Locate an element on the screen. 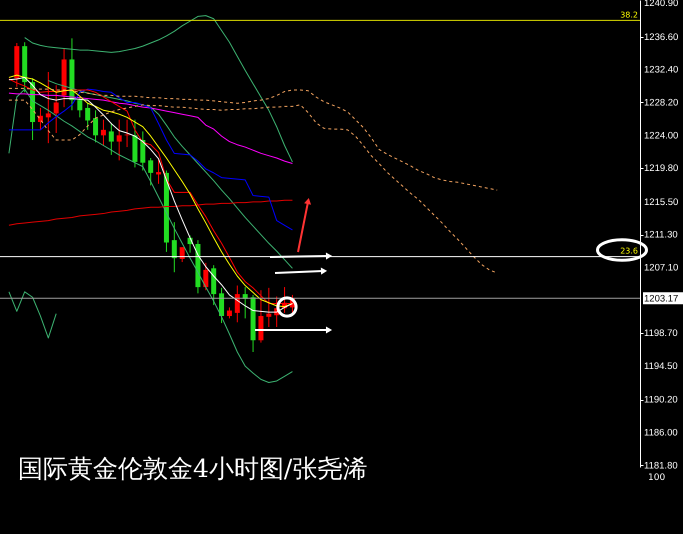 The height and width of the screenshot is (534, 683). y-tick-label: 1228.20 is located at coordinates (661, 102).